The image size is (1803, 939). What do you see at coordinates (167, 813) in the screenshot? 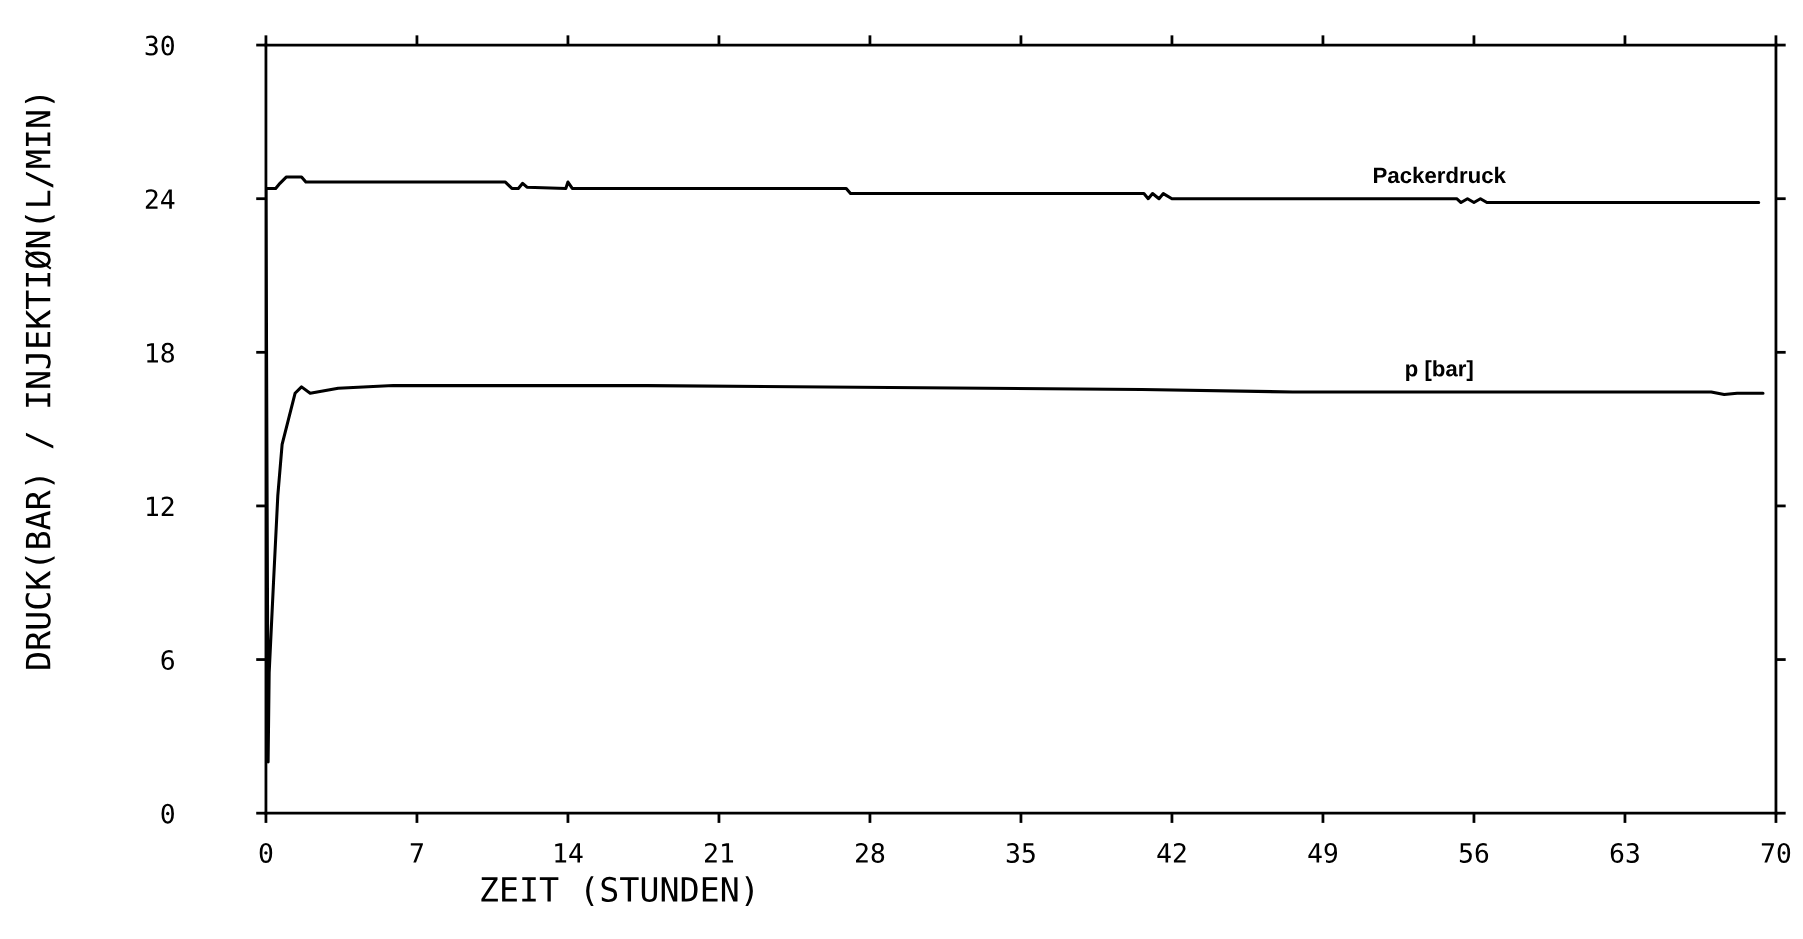
I see `y-tick-label: 0` at bounding box center [167, 813].